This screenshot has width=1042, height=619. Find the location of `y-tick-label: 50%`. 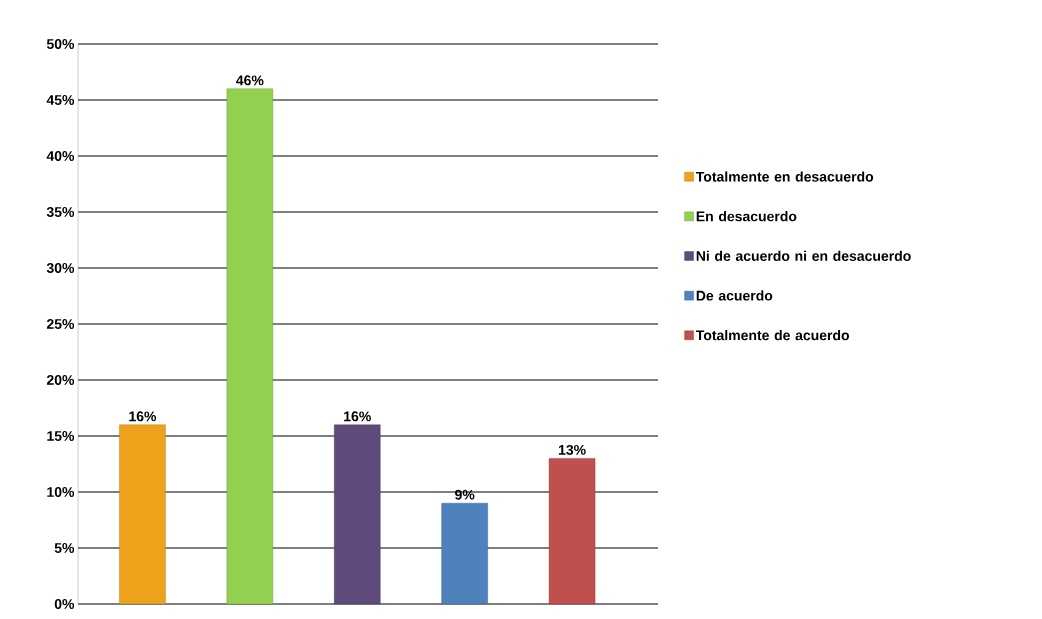

y-tick-label: 50% is located at coordinates (60, 44).